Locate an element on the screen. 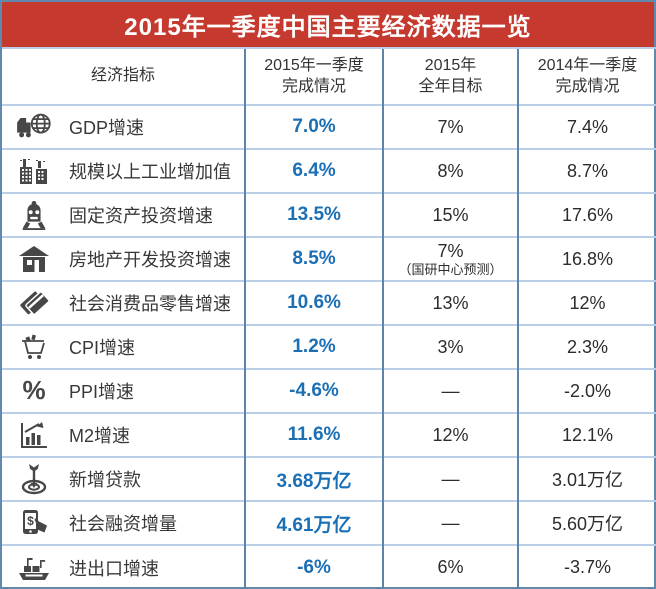 Image resolution: width=656 pixels, height=589 pixels. value-q1-2015: 3.68万亿 is located at coordinates (314, 481).